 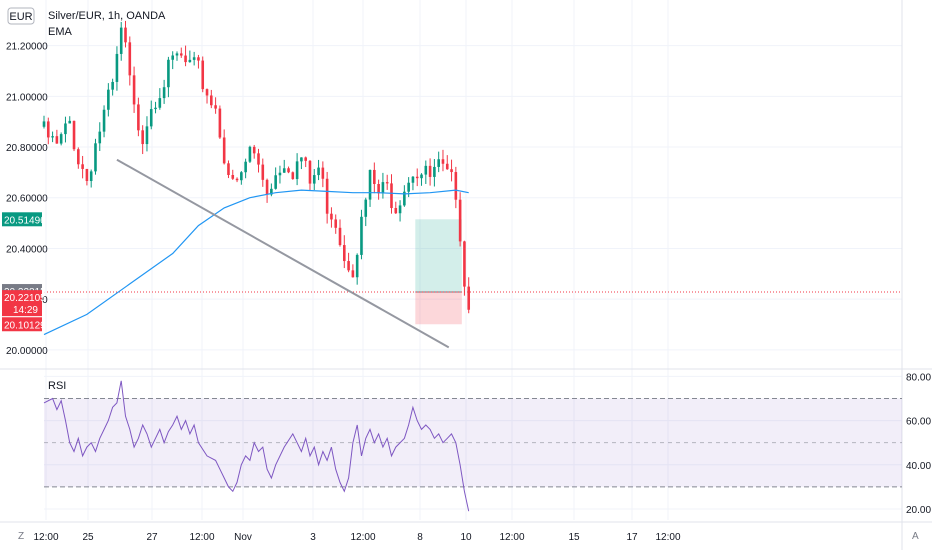 I want to click on time-tick-label: 10, so click(x=466, y=537).